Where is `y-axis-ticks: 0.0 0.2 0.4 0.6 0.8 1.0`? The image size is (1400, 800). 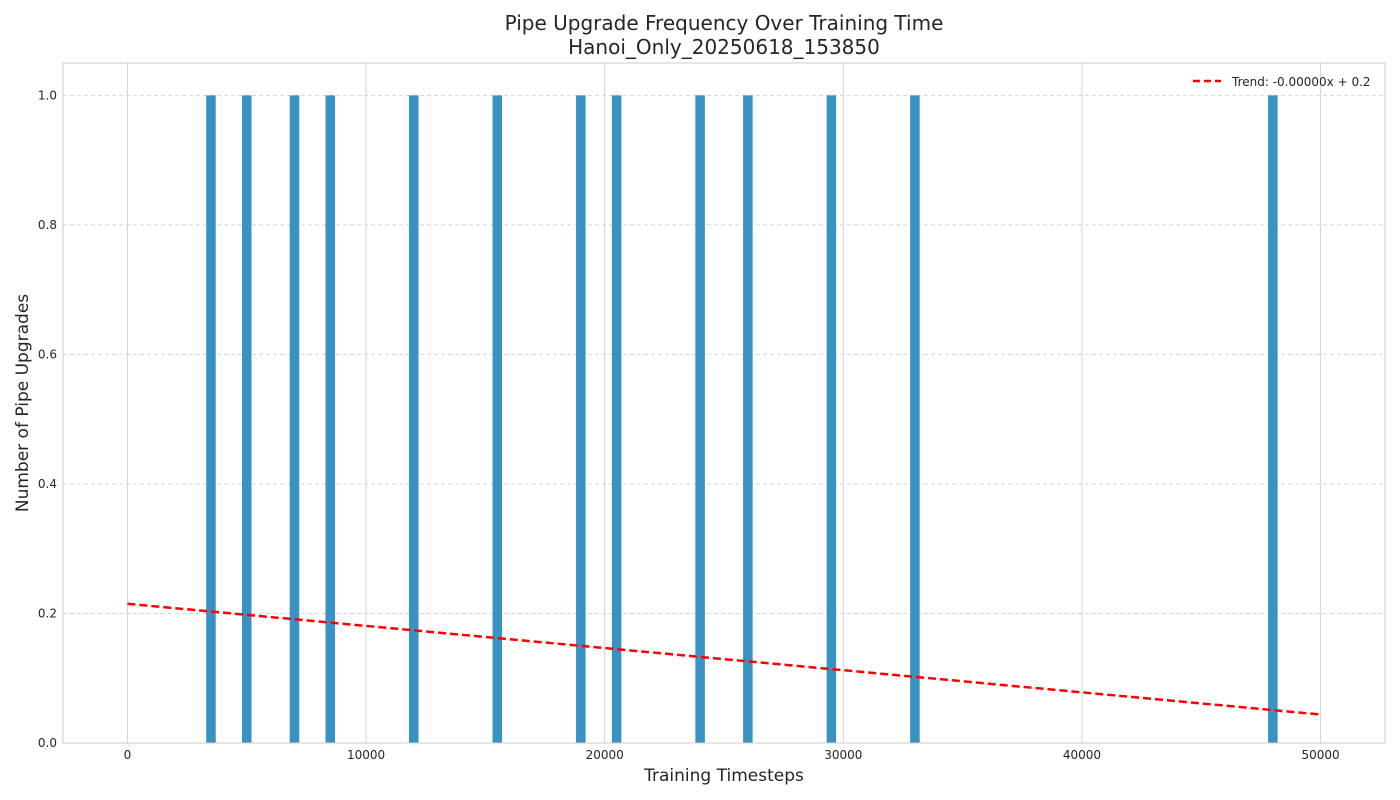 y-axis-ticks: 0.0 0.2 0.4 0.6 0.8 1.0 is located at coordinates (47, 419).